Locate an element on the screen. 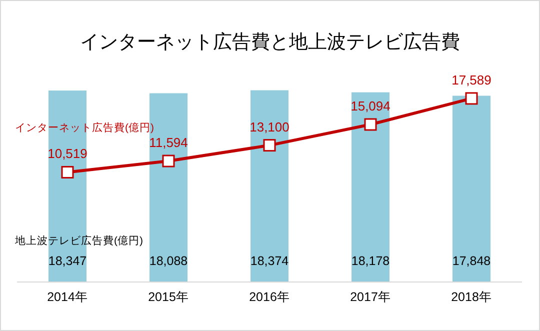 This screenshot has height=331, width=540. x-tick-label: 2018年 is located at coordinates (471, 297).